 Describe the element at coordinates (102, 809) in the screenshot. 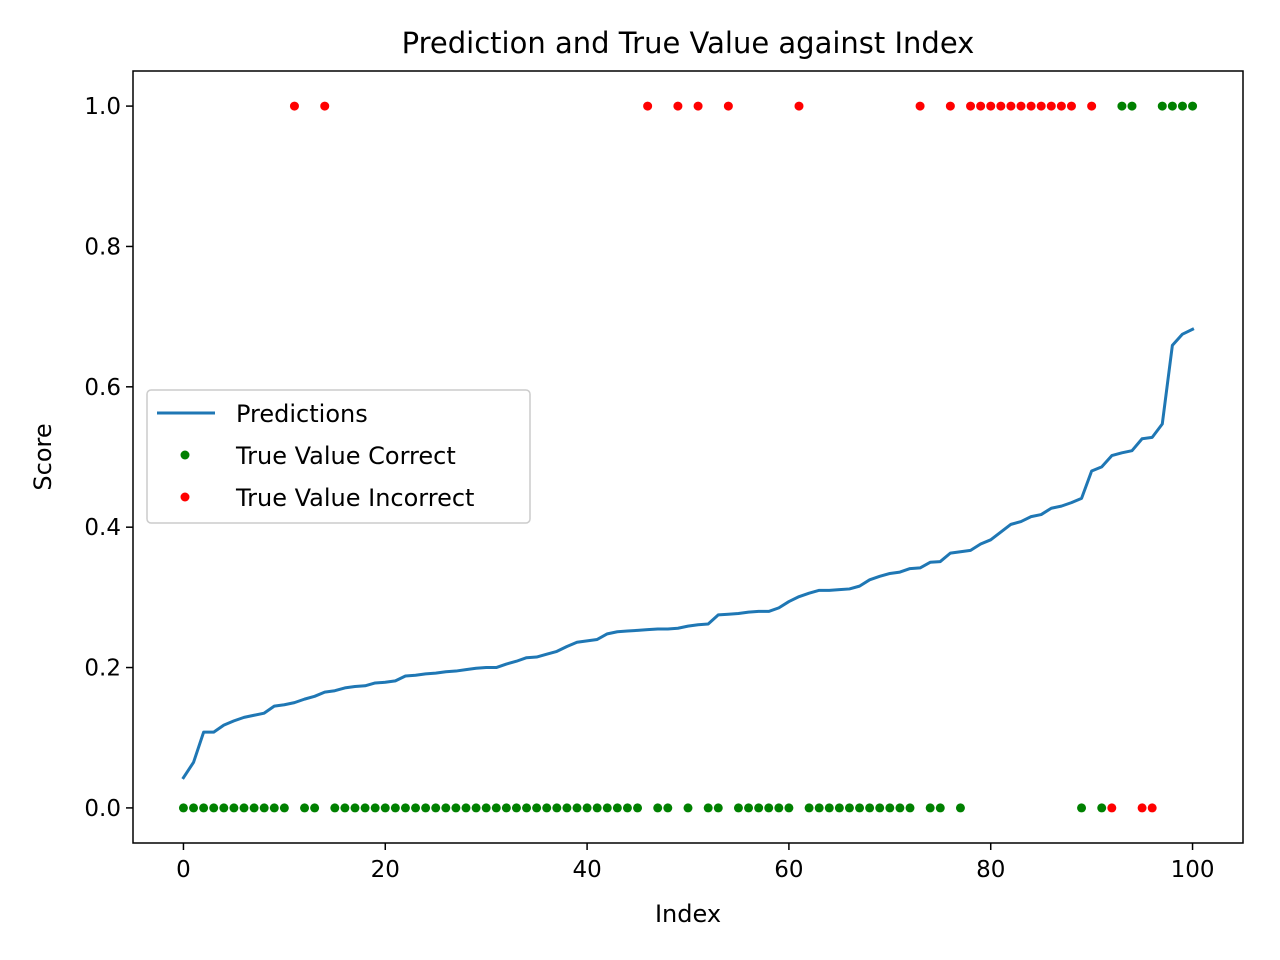

I see `y-tick-label: 0.0` at that location.